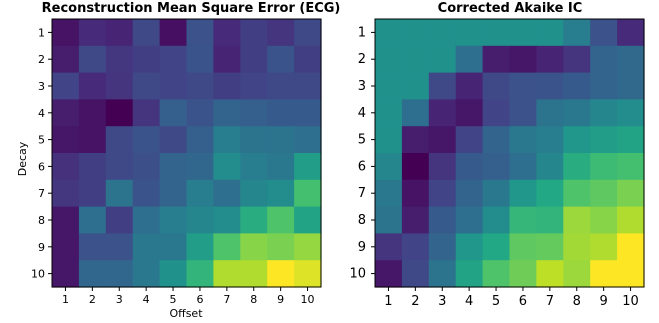  What do you see at coordinates (630, 301) in the screenshot?
I see `x-tick-label: 10` at bounding box center [630, 301].